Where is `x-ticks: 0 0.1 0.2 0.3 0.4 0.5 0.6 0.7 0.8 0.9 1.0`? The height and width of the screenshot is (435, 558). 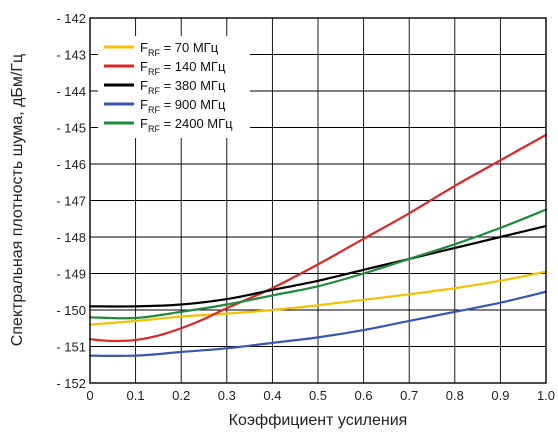 x-ticks: 0 0.1 0.2 0.3 0.4 0.5 0.6 0.7 0.8 0.9 1.0 is located at coordinates (320, 395).